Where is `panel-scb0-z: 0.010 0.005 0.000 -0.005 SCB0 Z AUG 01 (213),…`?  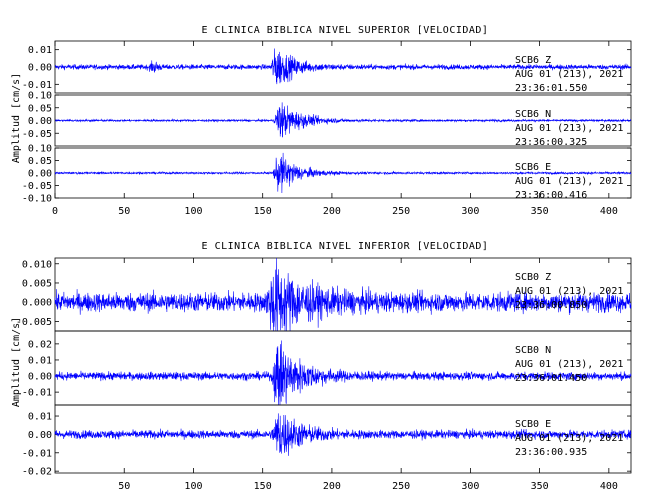 panel-scb0-z: 0.010 0.005 0.000 -0.005 SCB0 Z AUG 01 (213),… is located at coordinates (324, 294).